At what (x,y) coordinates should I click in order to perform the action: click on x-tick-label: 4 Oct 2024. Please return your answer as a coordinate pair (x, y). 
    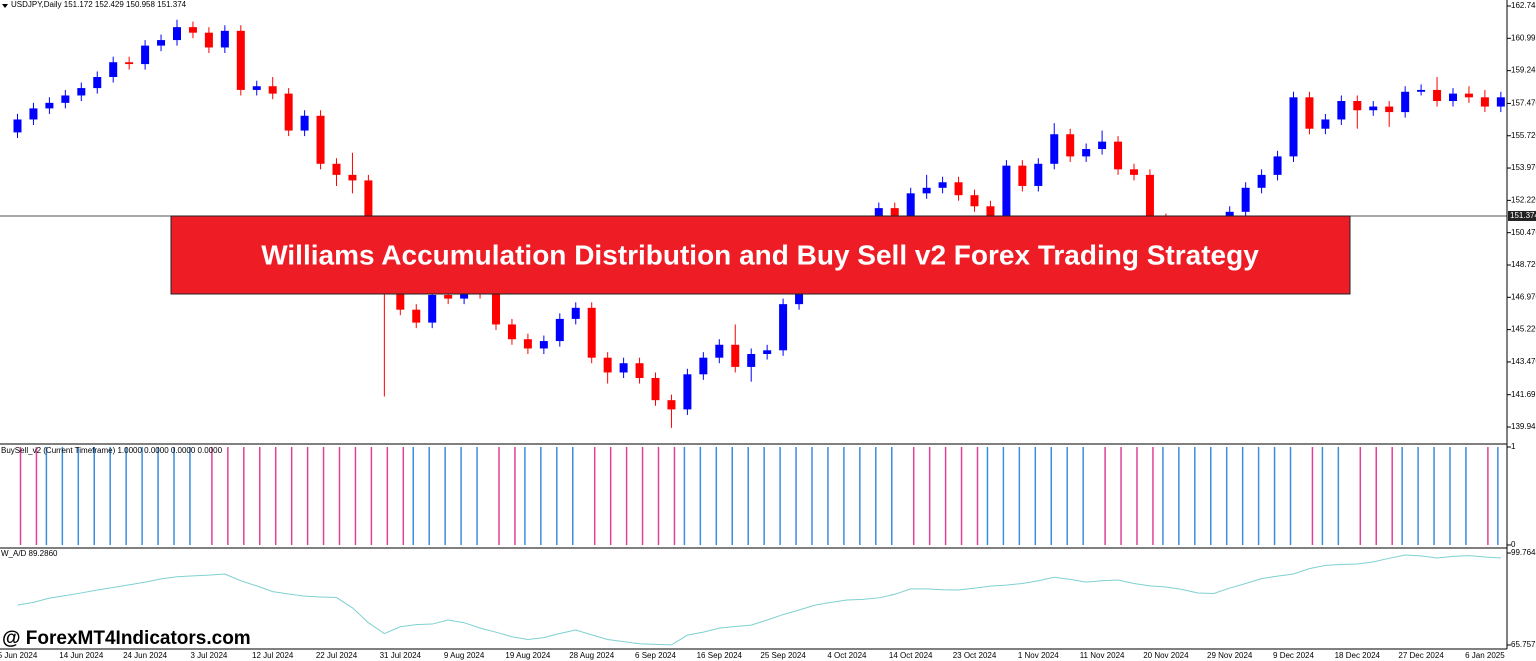
    Looking at the image, I should click on (847, 655).